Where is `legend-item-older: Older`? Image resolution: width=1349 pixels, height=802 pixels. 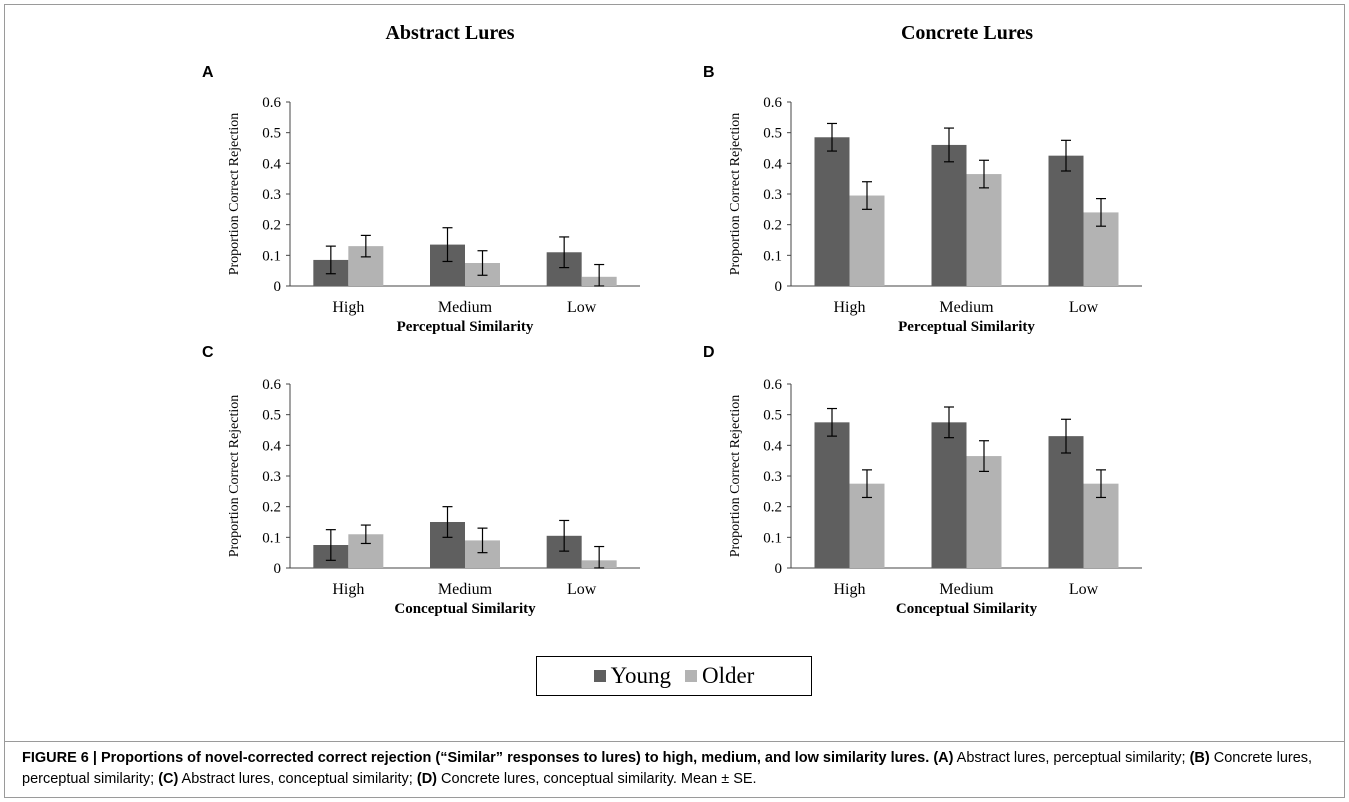
legend-item-older: Older is located at coordinates (719, 676).